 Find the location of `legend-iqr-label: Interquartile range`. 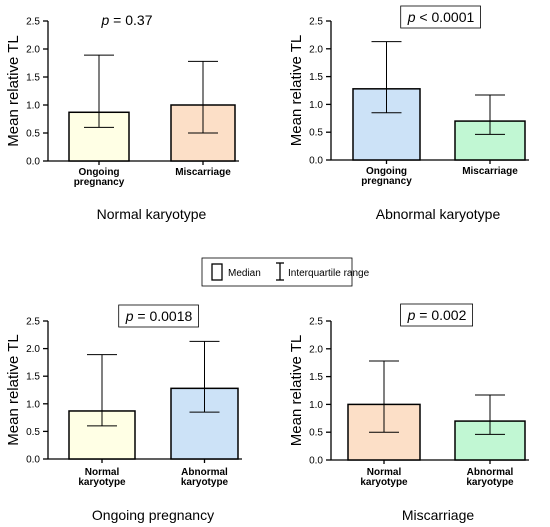

legend-iqr-label: Interquartile range is located at coordinates (329, 273).